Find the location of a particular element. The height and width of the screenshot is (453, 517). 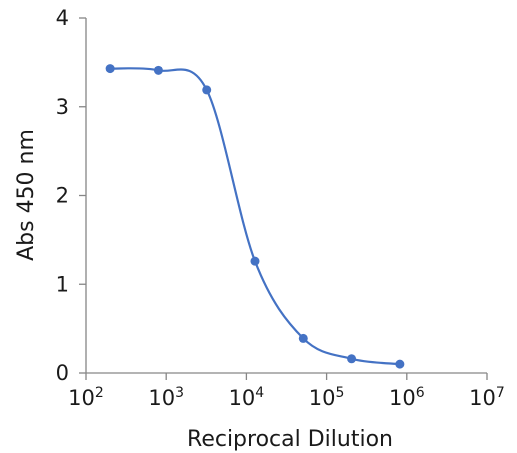

y-tick-label: 4 is located at coordinates (62, 18).